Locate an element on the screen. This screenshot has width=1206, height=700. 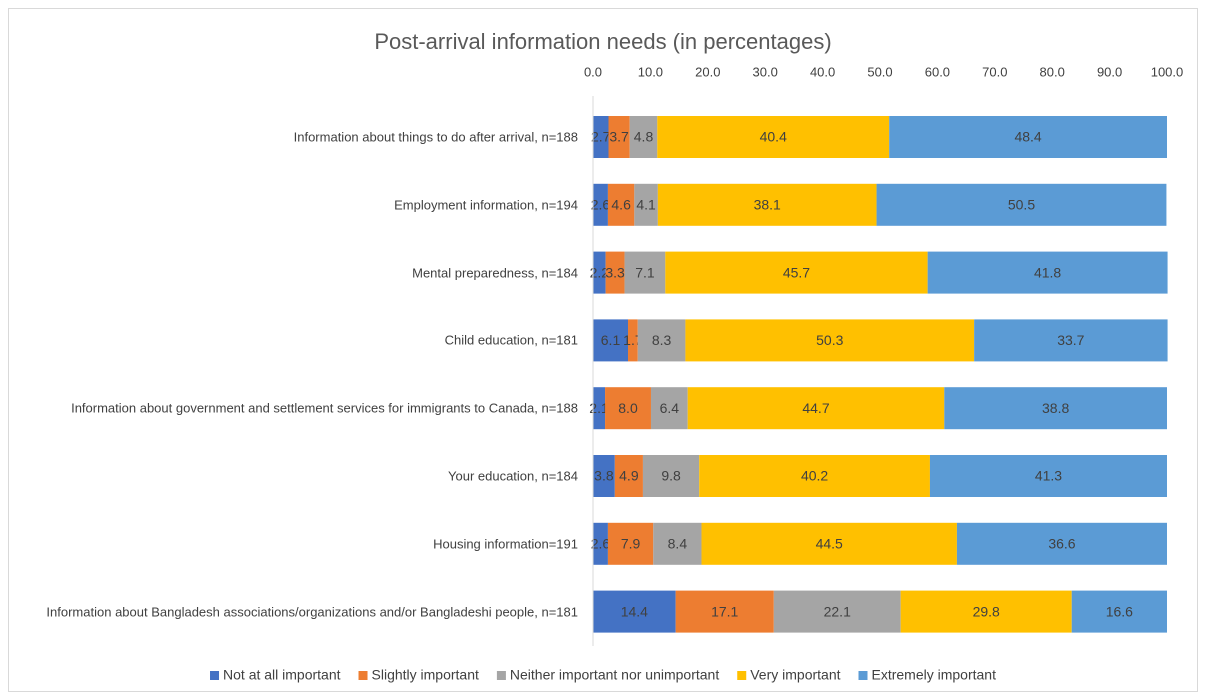
data-label: 40.4 is located at coordinates (773, 137).